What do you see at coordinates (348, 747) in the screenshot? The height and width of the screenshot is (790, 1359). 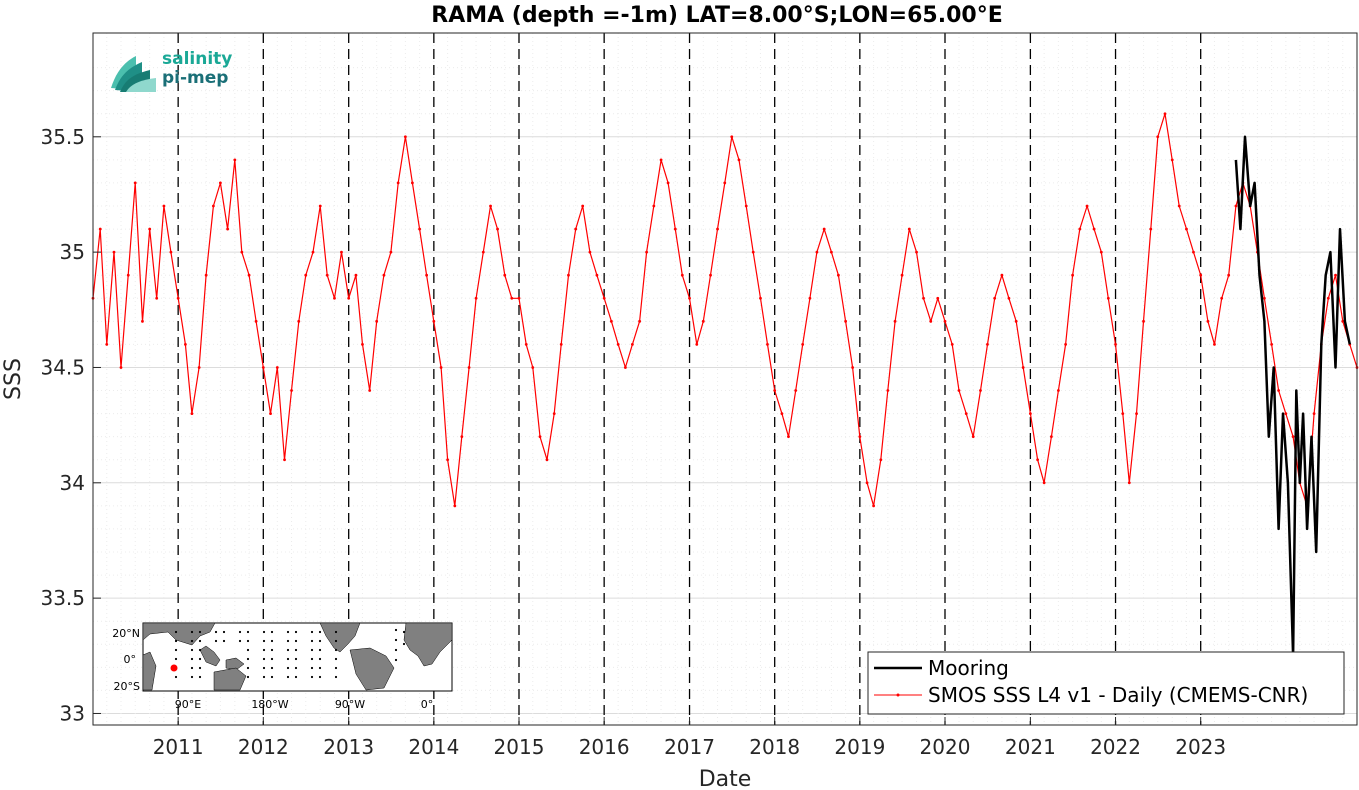 I see `x-tick-label: 2013` at bounding box center [348, 747].